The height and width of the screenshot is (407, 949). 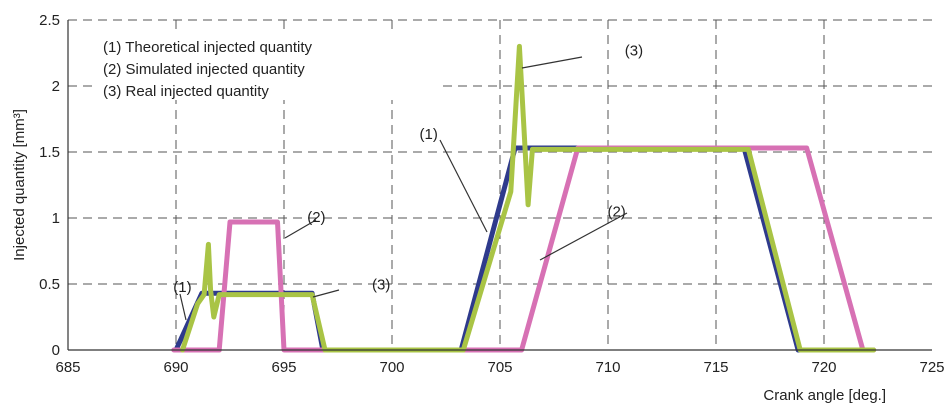 I want to click on y-tick-label: 2.5, so click(x=49, y=20).